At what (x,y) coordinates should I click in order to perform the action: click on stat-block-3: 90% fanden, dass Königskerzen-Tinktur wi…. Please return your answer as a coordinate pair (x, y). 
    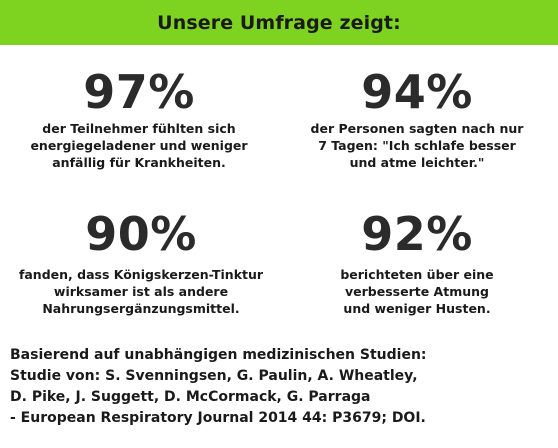
    Looking at the image, I should click on (141, 262).